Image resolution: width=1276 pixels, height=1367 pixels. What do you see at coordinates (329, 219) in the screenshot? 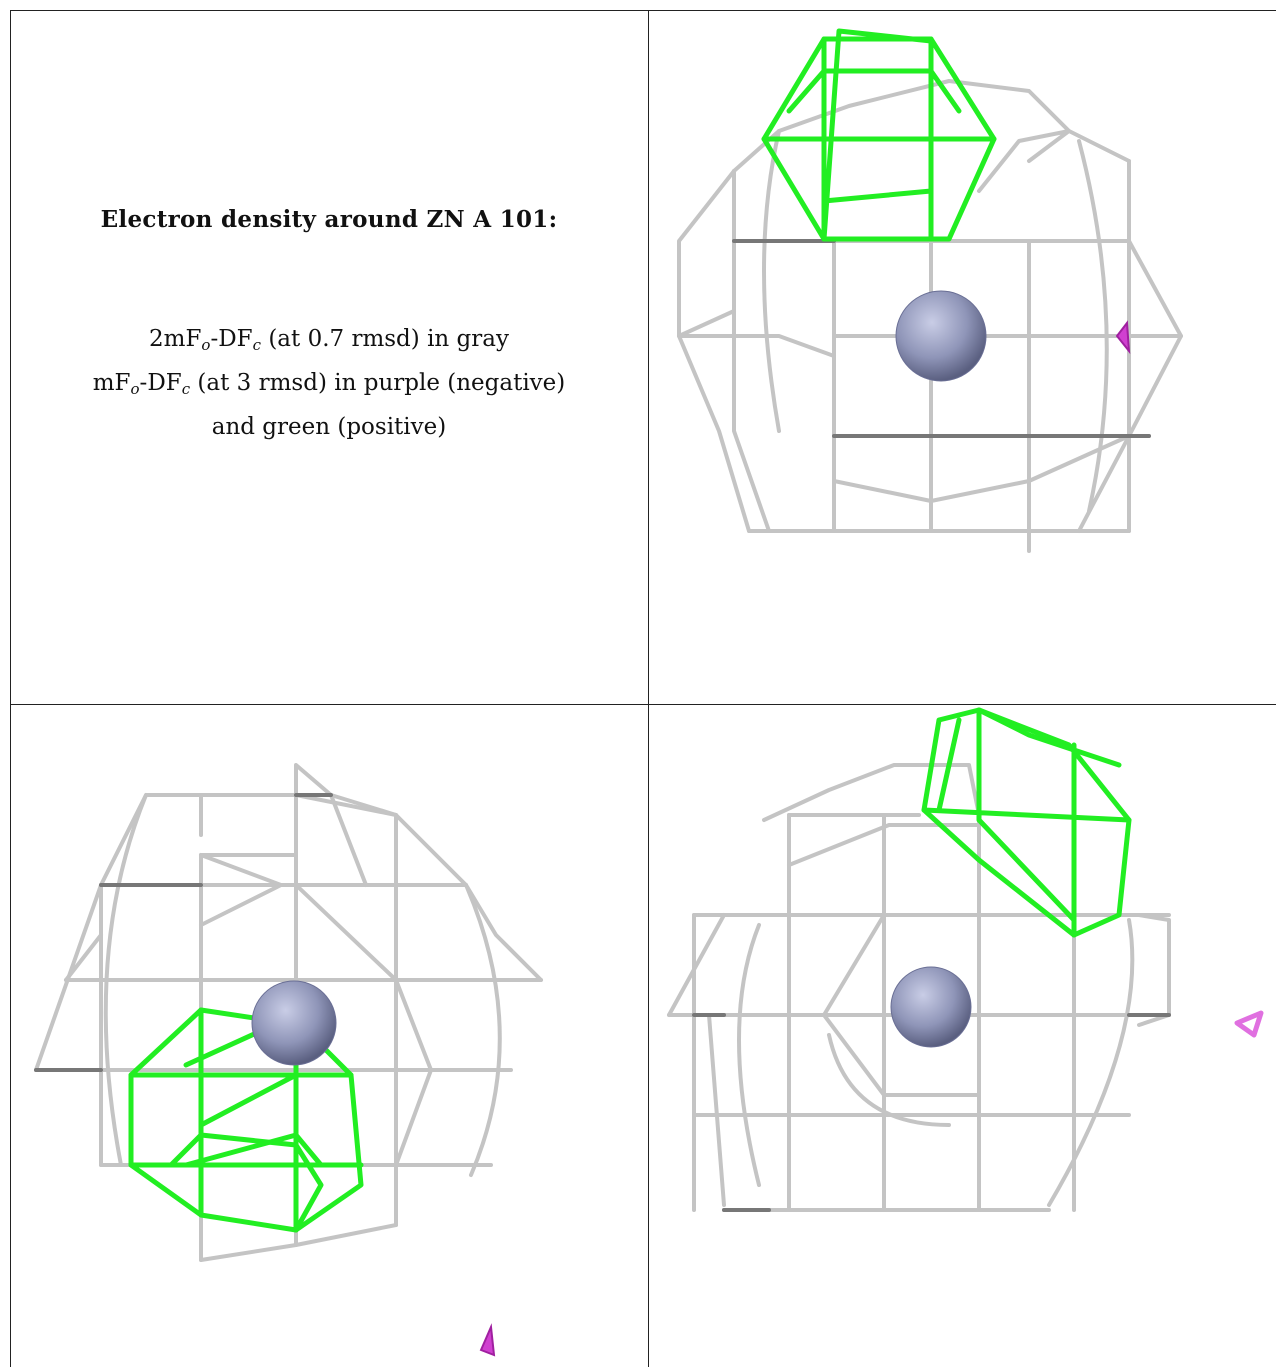
I see `caption-title: Electron density around ZN A 101:` at bounding box center [329, 219].